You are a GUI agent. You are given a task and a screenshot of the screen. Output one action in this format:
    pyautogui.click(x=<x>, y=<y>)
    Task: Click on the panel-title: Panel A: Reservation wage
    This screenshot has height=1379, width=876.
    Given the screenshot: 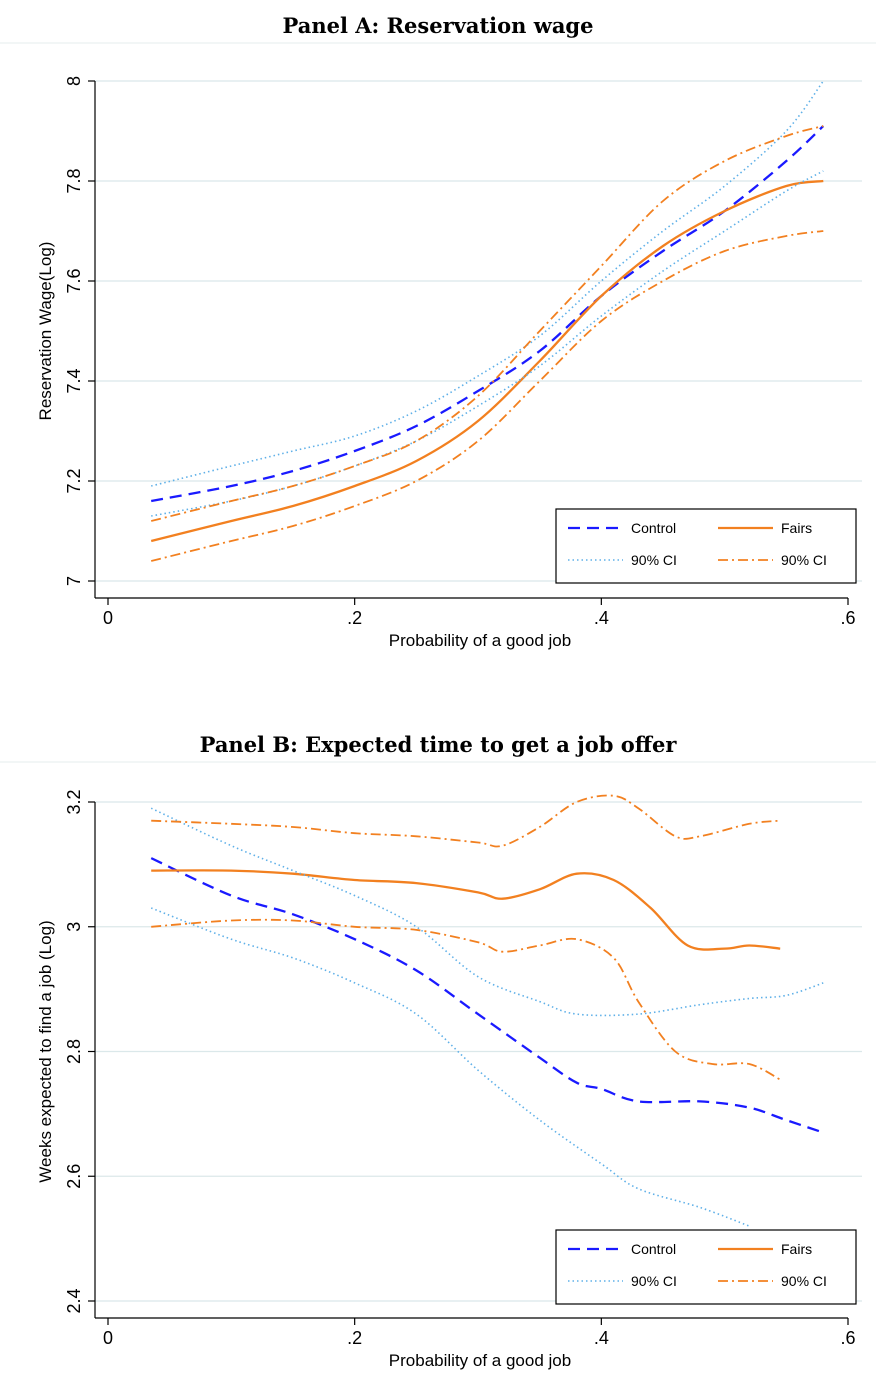 What is the action you would take?
    pyautogui.click(x=438, y=25)
    